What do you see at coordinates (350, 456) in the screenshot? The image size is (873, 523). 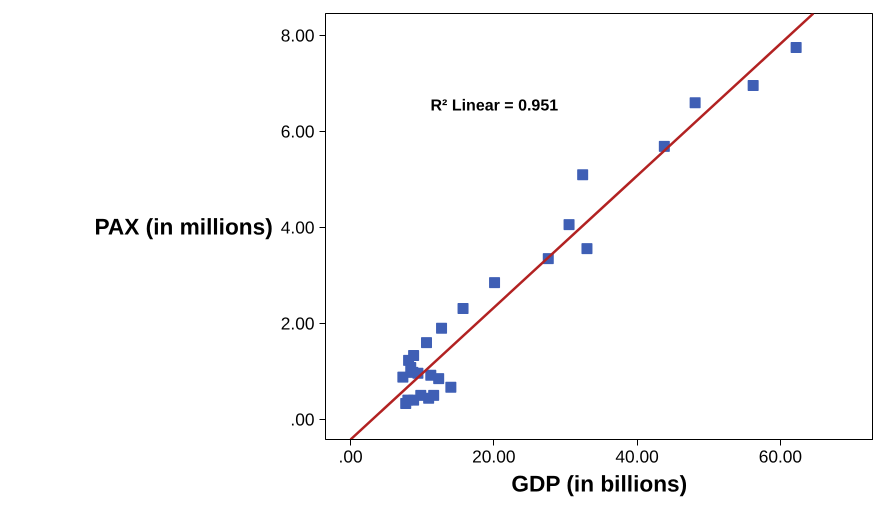 I see `x-tick-label: .00` at bounding box center [350, 456].